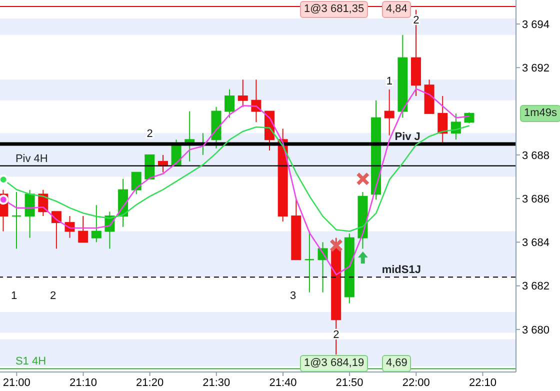 The height and width of the screenshot is (391, 560). Describe the element at coordinates (536, 199) in the screenshot. I see `y-tick-label: 3 686` at that location.